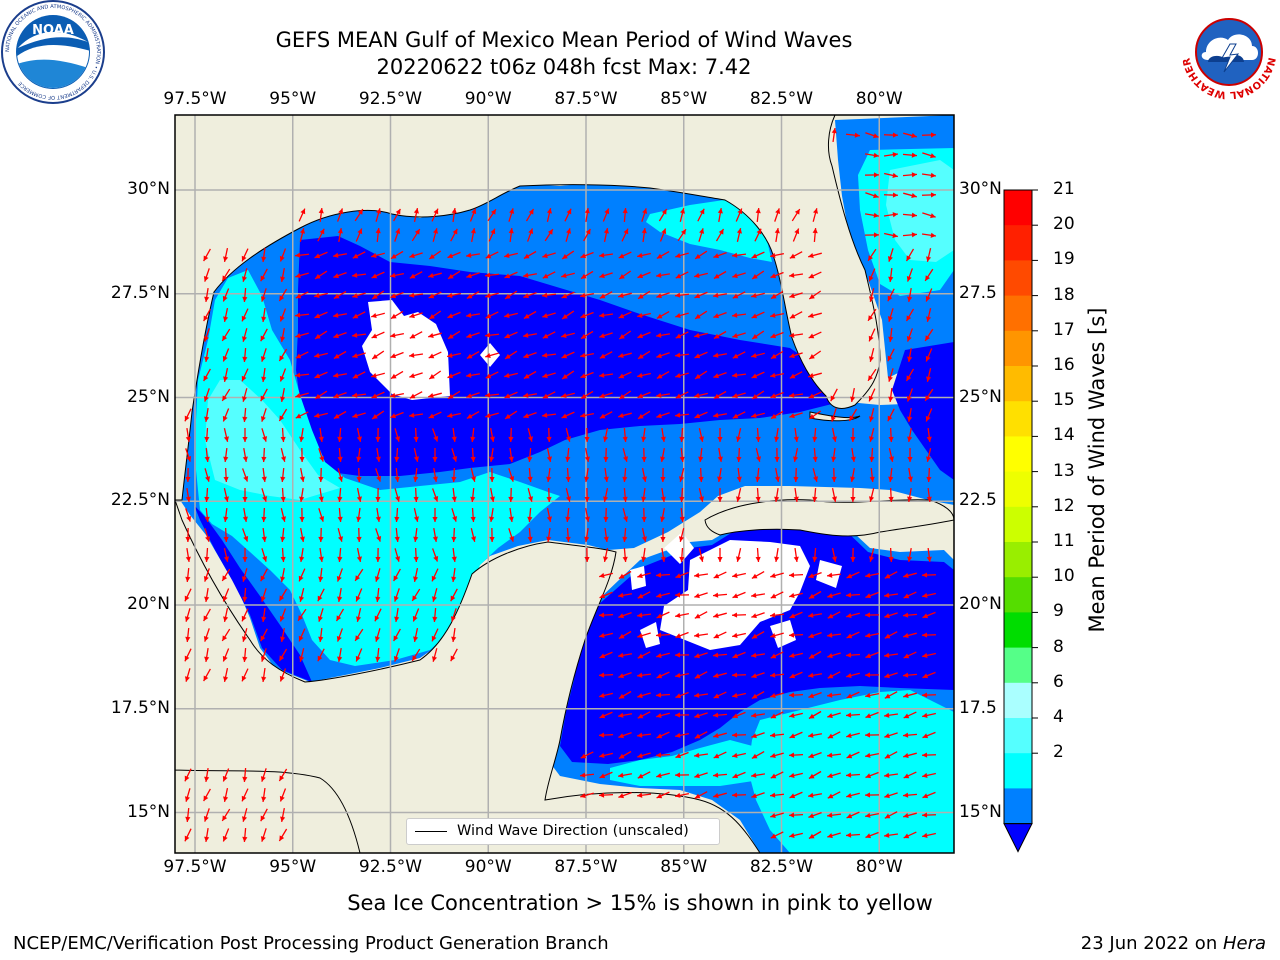 The image size is (1280, 960). I want to click on lat-tick-right: 22.5, so click(978, 500).